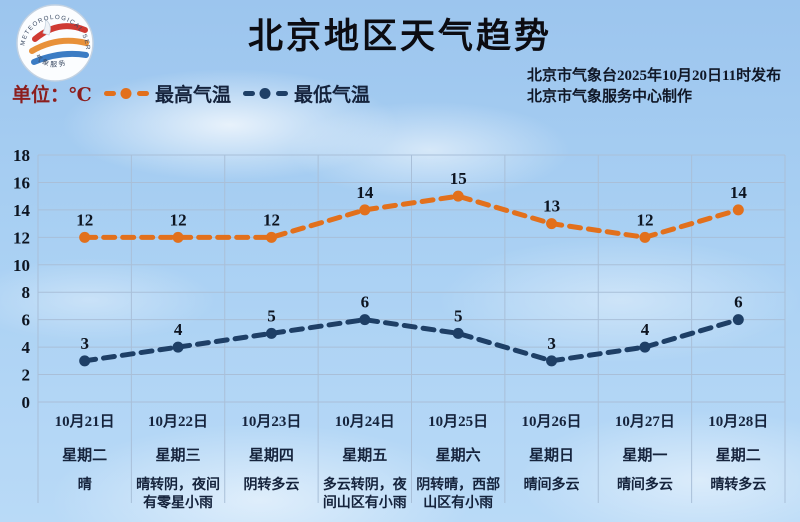 The image size is (800, 522). I want to click on value-label: 15, so click(458, 178).